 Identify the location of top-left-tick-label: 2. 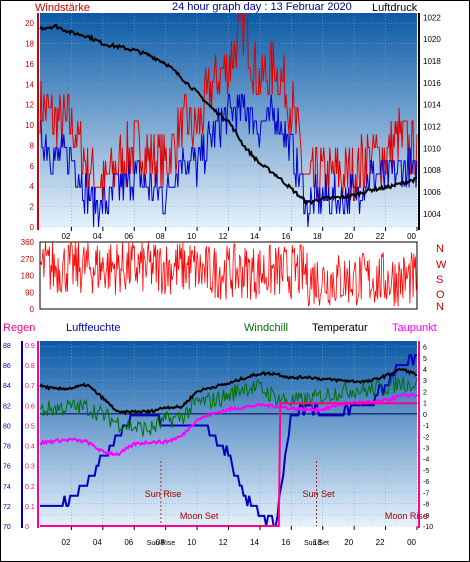
(32, 207).